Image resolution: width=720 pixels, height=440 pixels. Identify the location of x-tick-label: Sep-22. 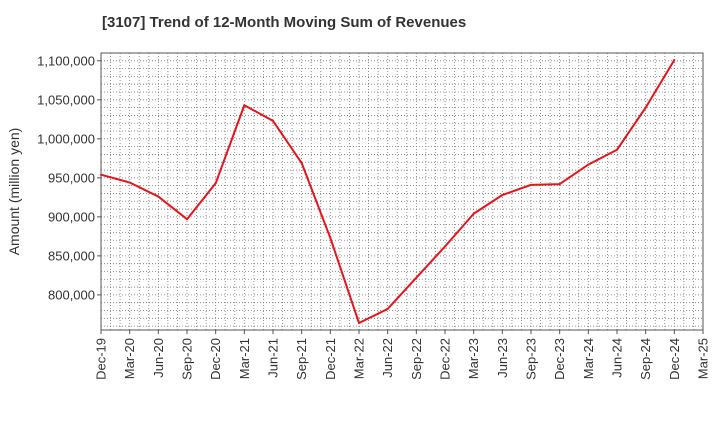
(416, 359).